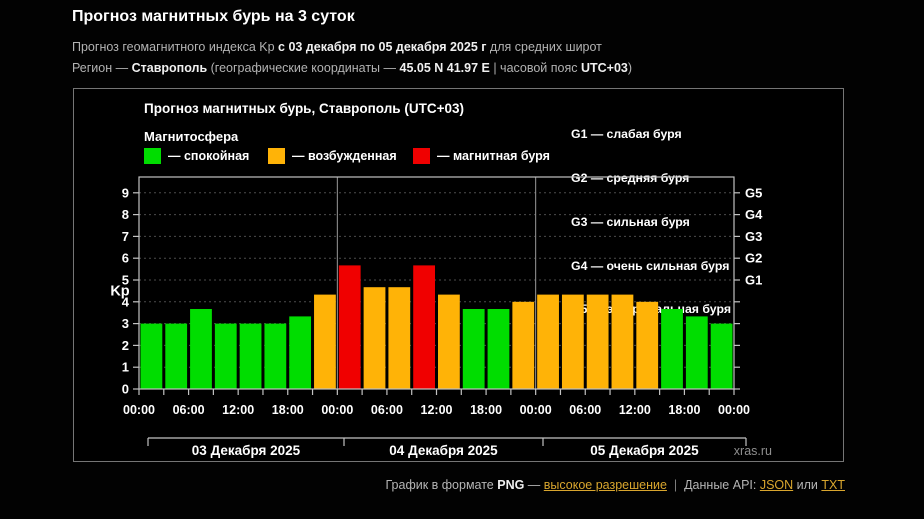 The image size is (924, 519). I want to click on date-range: с 03 декабря по 05 декабря 2025 г, so click(382, 47).